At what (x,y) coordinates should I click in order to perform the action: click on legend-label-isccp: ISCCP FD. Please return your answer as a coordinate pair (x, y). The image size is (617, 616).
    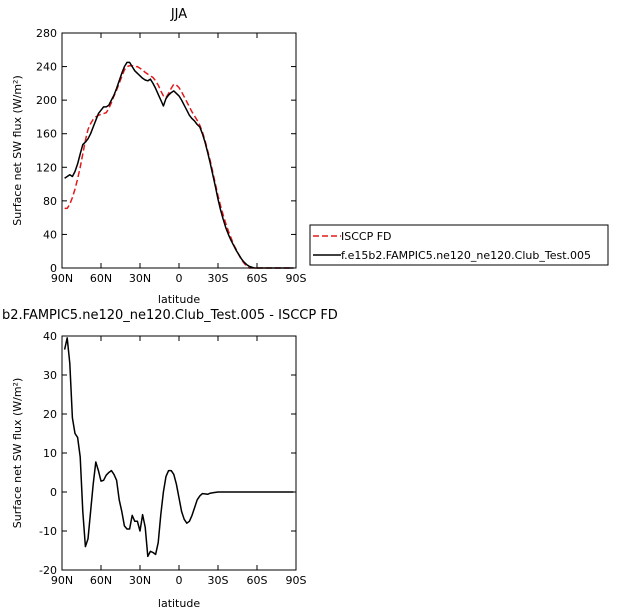
    Looking at the image, I should click on (366, 236).